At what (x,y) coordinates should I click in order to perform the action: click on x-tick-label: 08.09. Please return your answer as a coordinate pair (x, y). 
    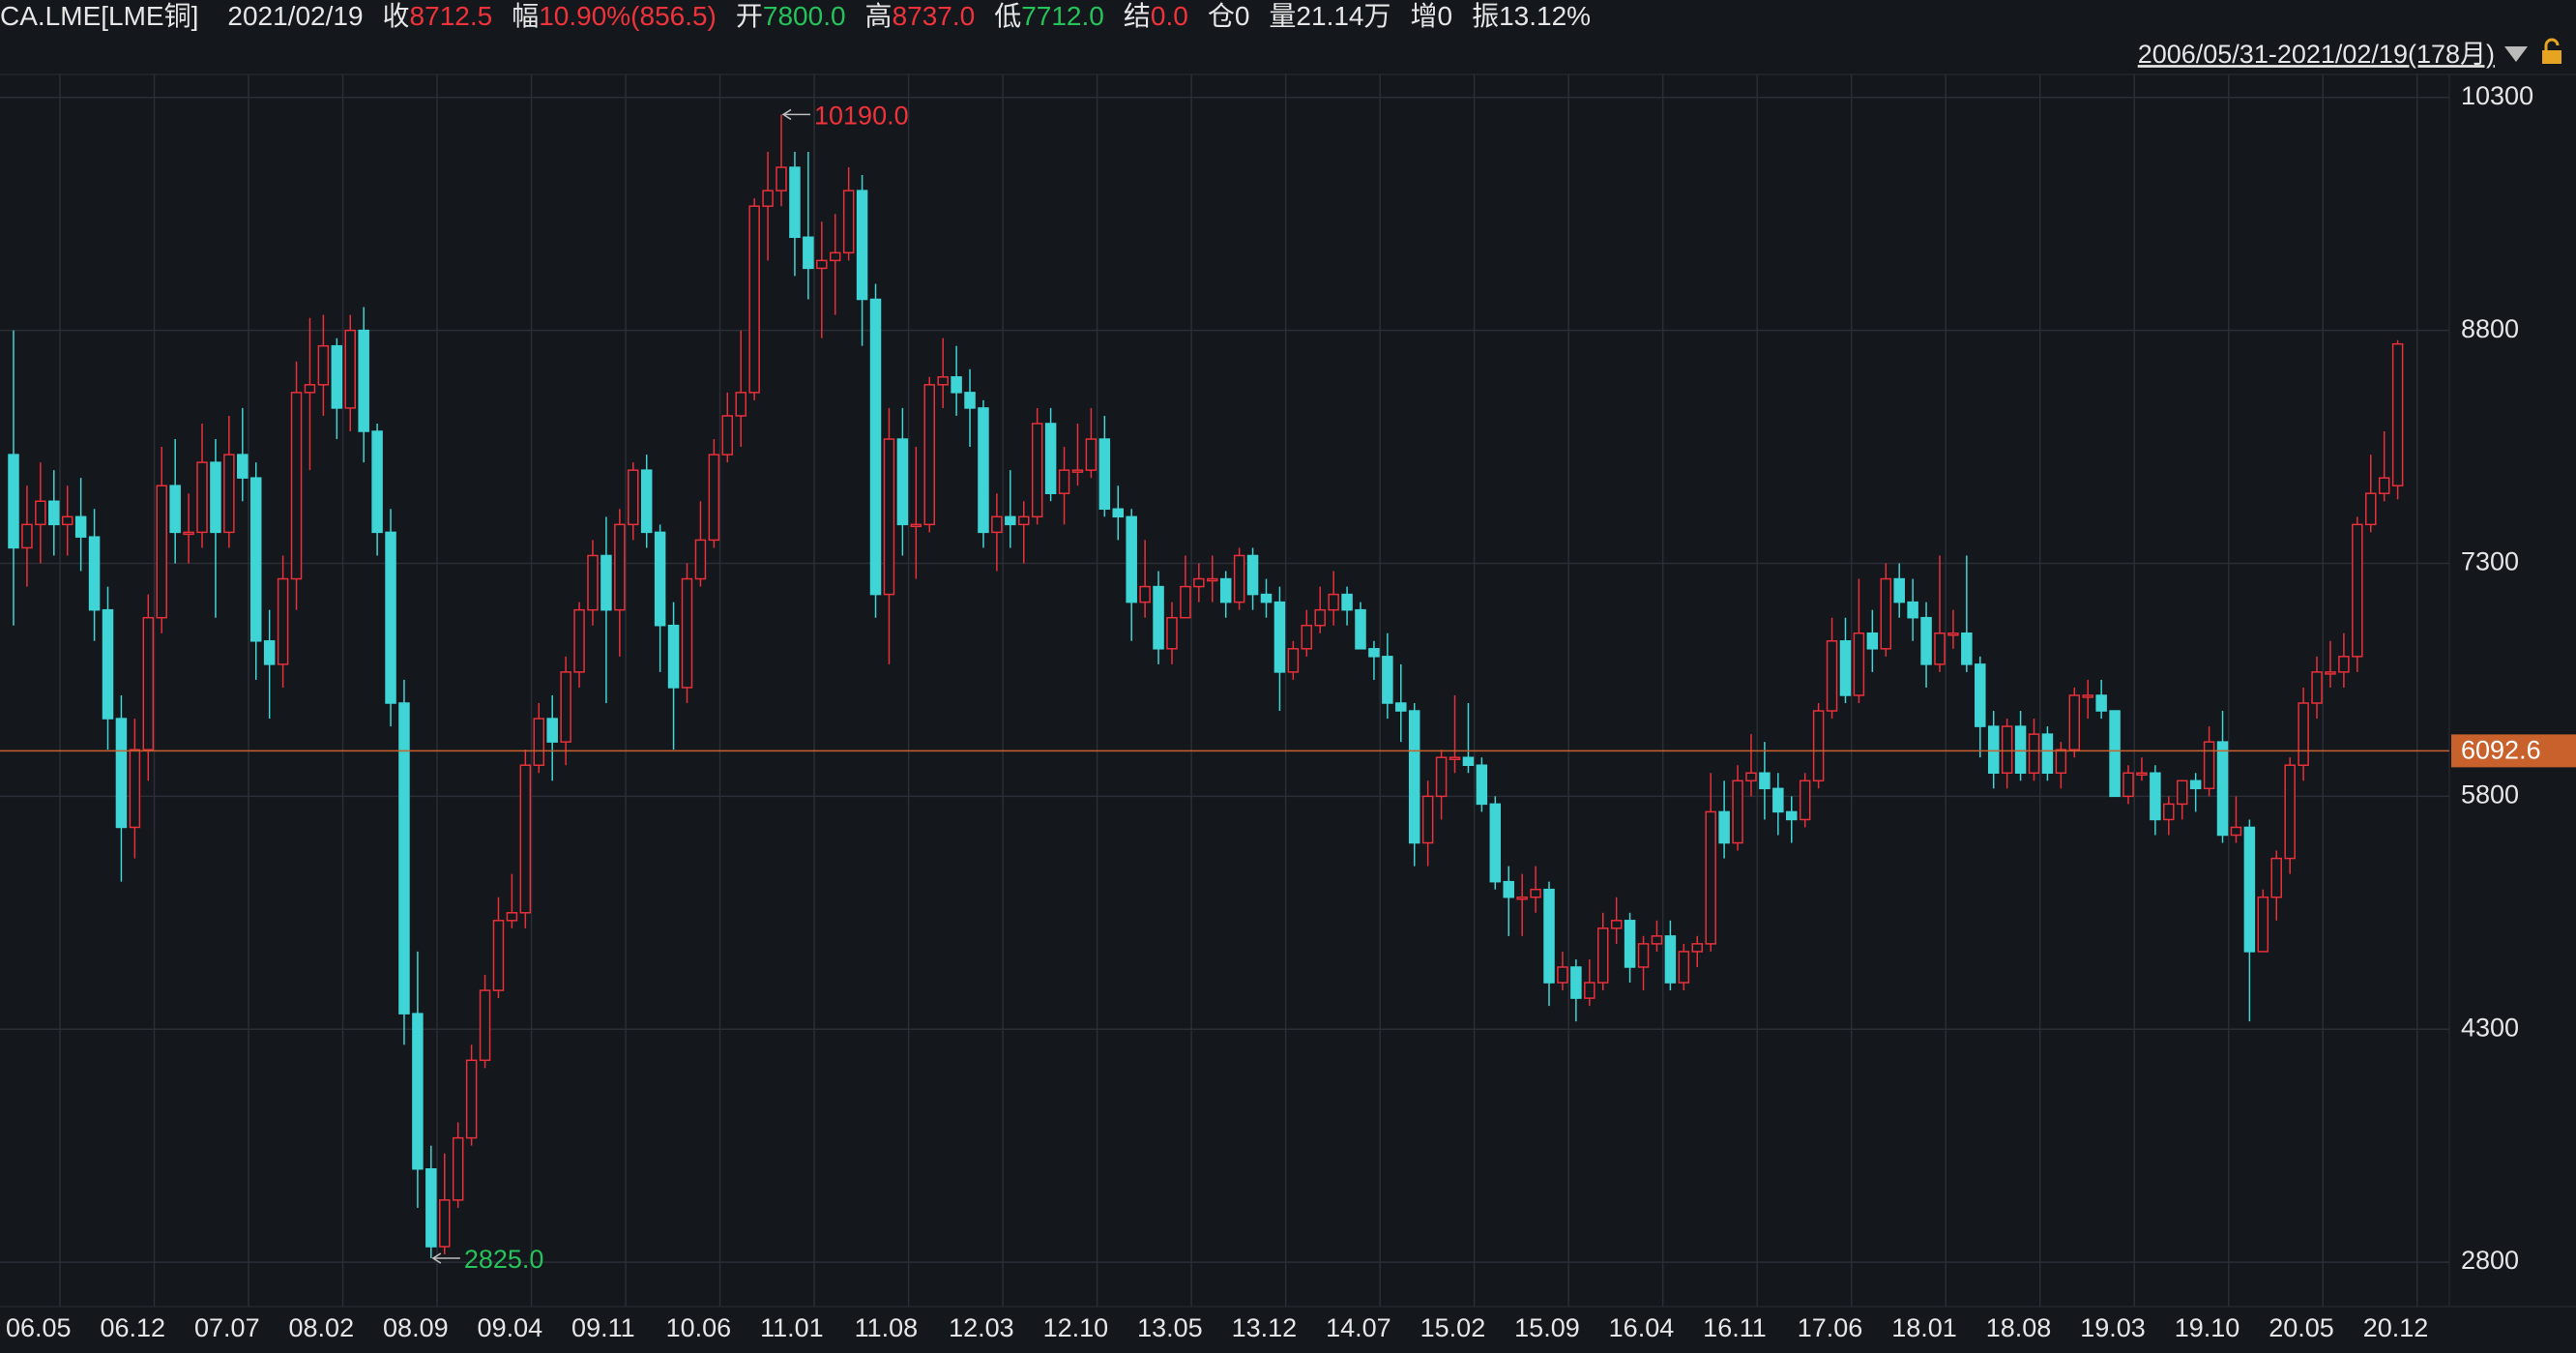
    Looking at the image, I should click on (416, 1327).